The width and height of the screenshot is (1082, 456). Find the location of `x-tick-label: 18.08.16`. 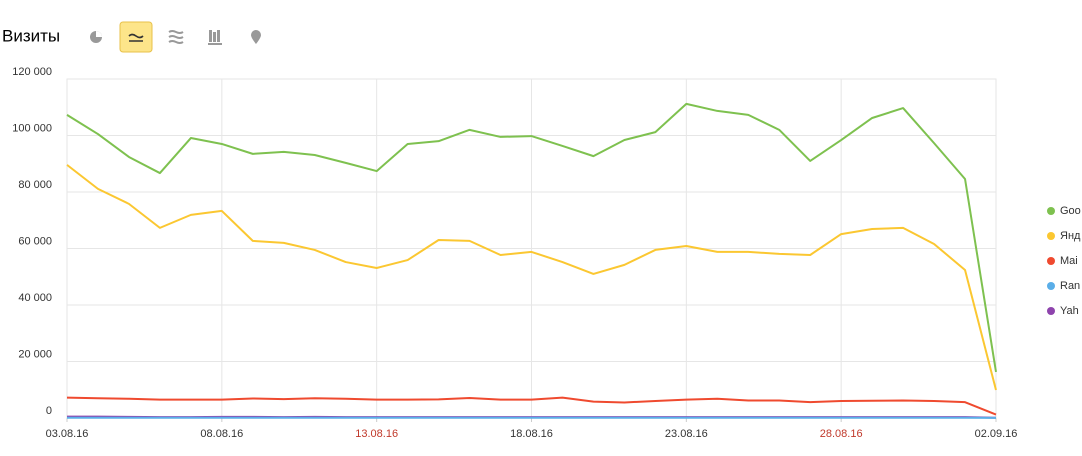

x-tick-label: 18.08.16 is located at coordinates (531, 434).